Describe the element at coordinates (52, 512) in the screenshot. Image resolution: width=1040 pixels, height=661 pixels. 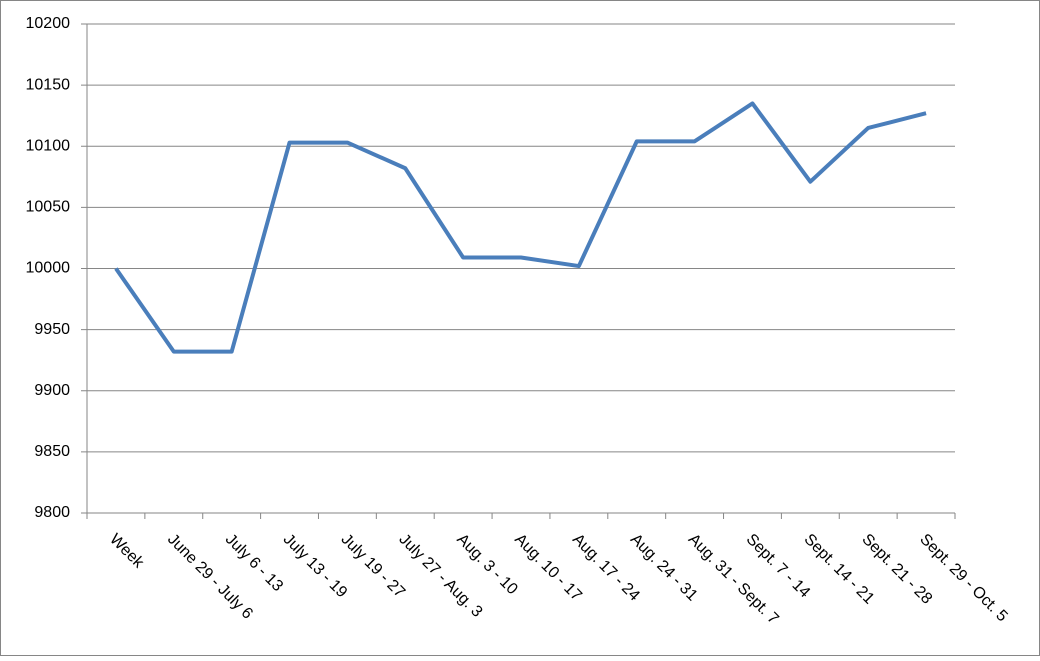
I see `y-tick-label: 9800` at that location.